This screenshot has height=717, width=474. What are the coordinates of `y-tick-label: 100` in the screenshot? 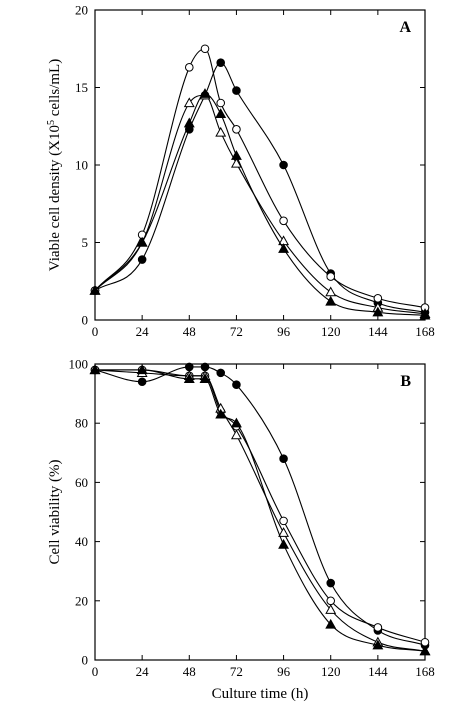 It's located at (79, 364).